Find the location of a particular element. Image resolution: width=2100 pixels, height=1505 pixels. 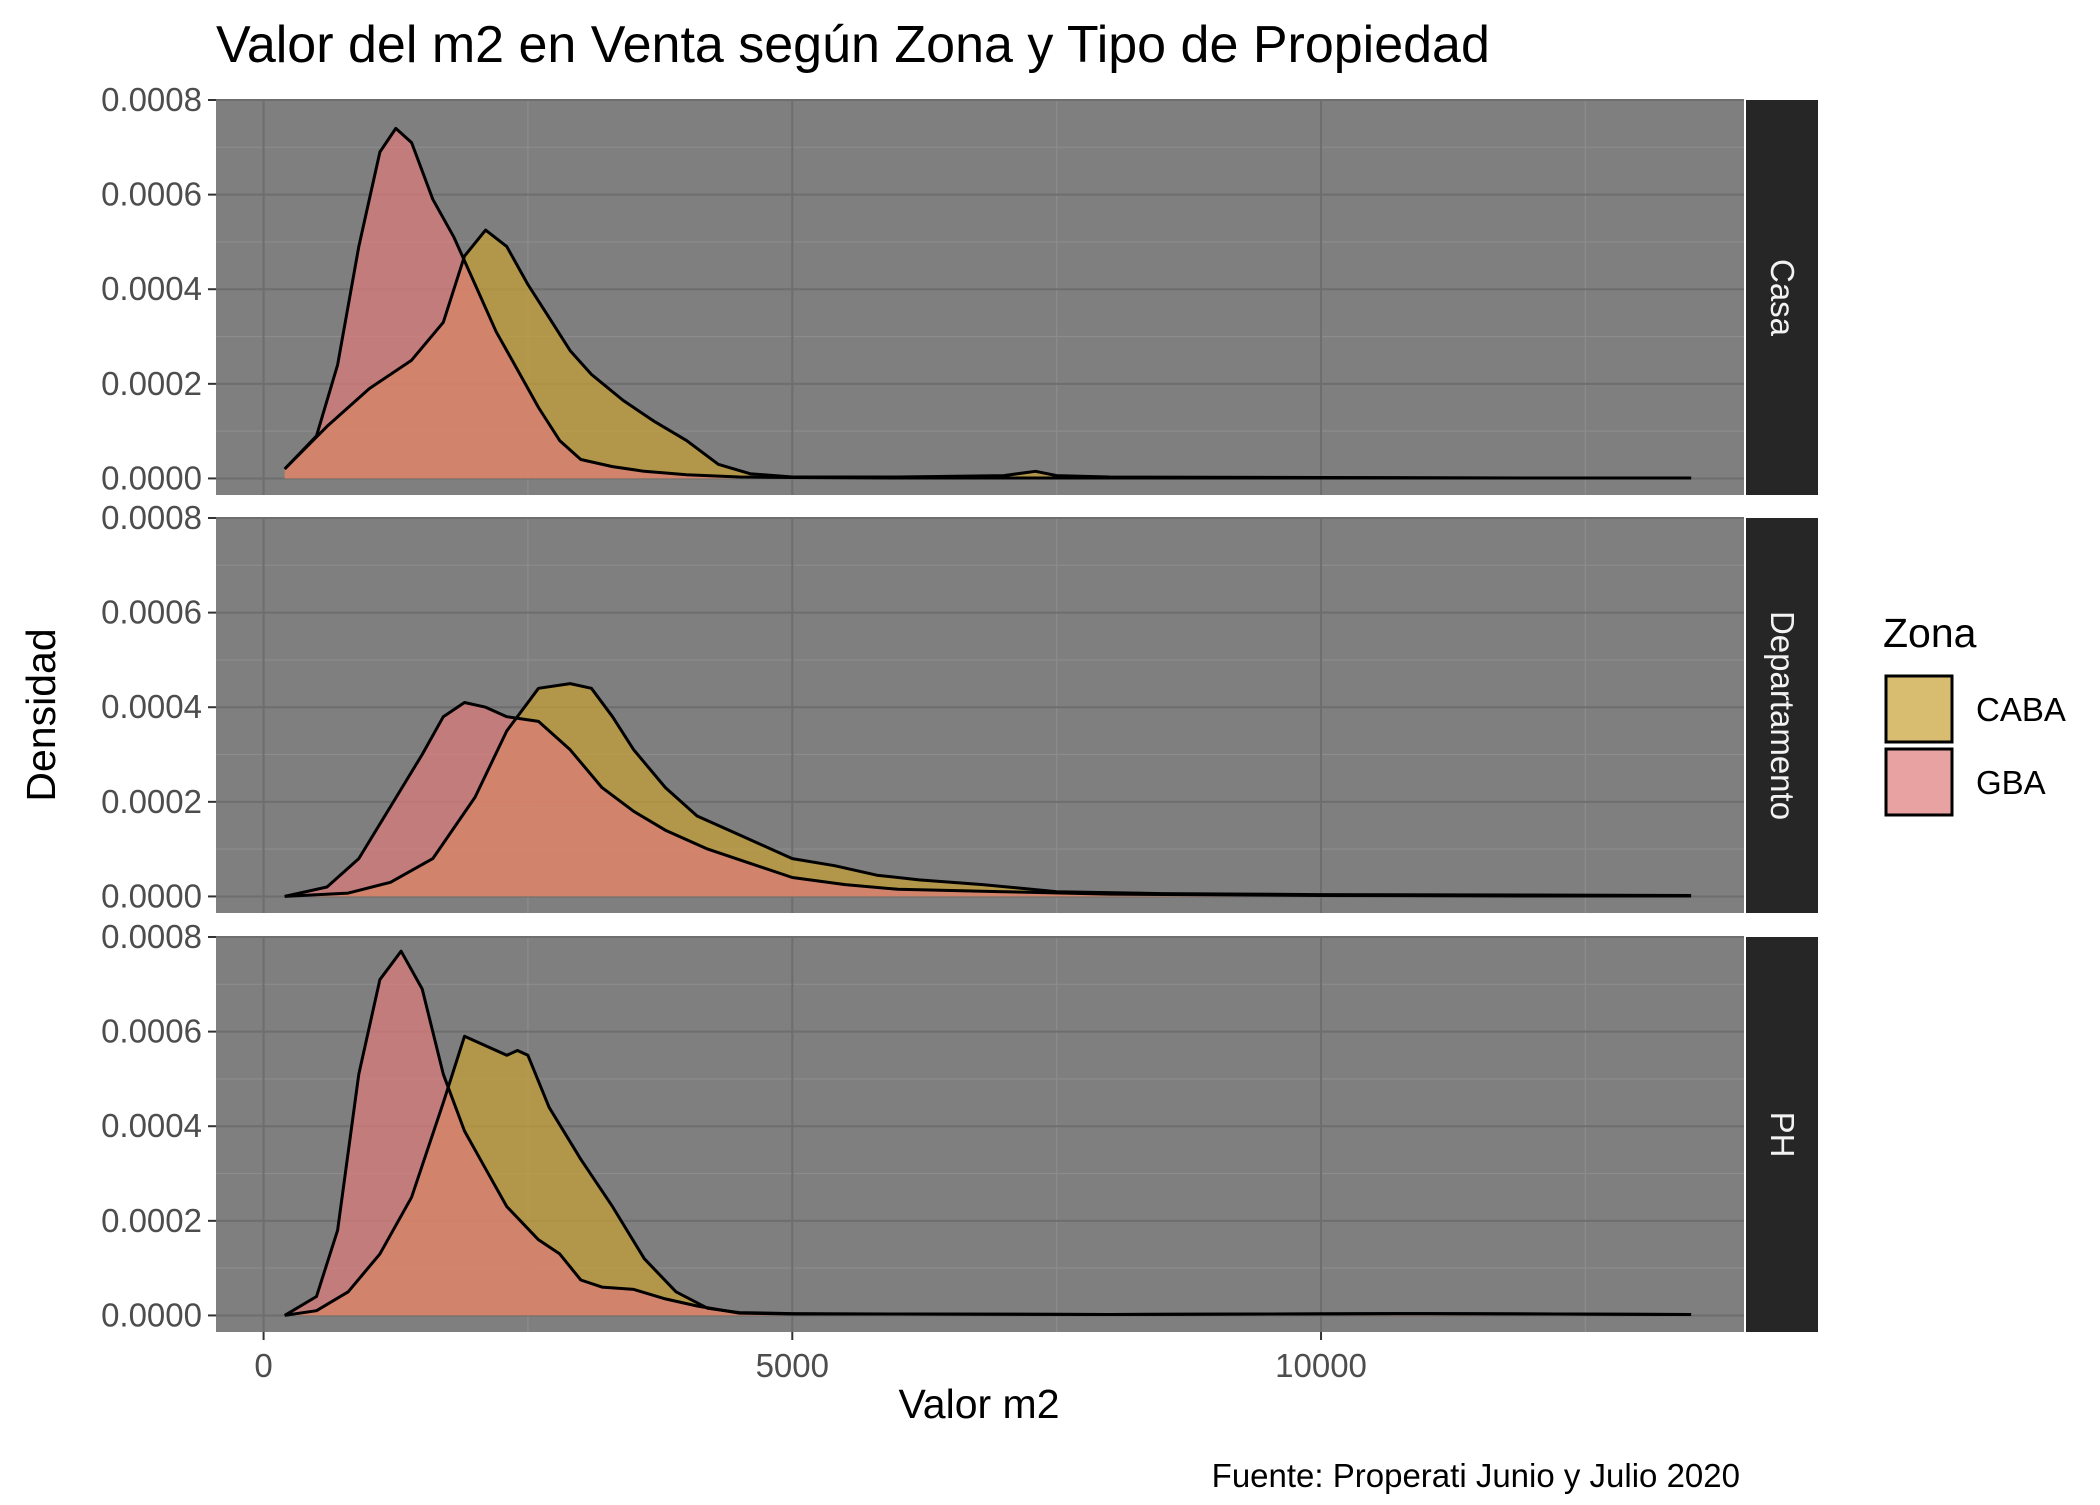

x-axis: 0 5000 10000 is located at coordinates (810, 1358).